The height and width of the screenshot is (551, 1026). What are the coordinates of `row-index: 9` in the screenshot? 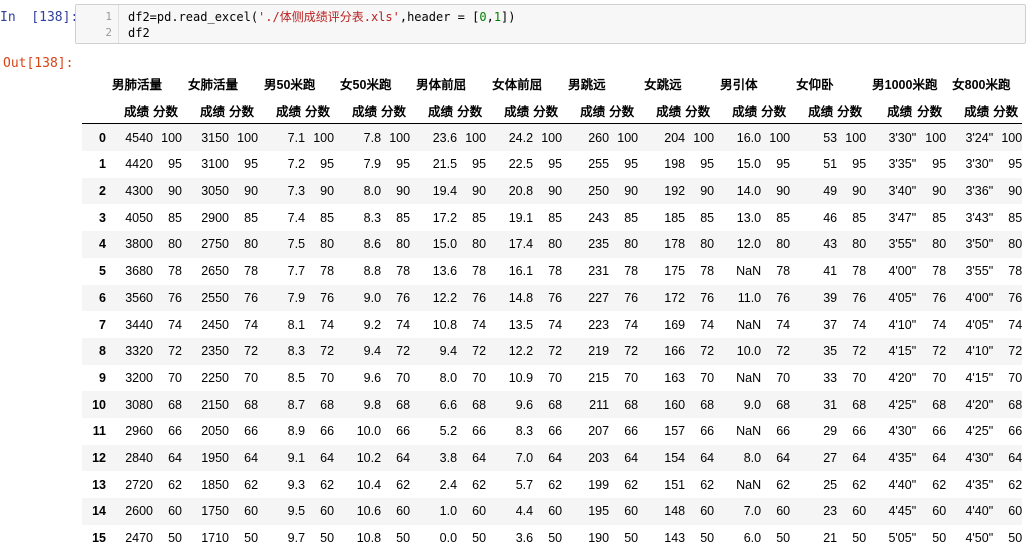 It's located at (102, 377).